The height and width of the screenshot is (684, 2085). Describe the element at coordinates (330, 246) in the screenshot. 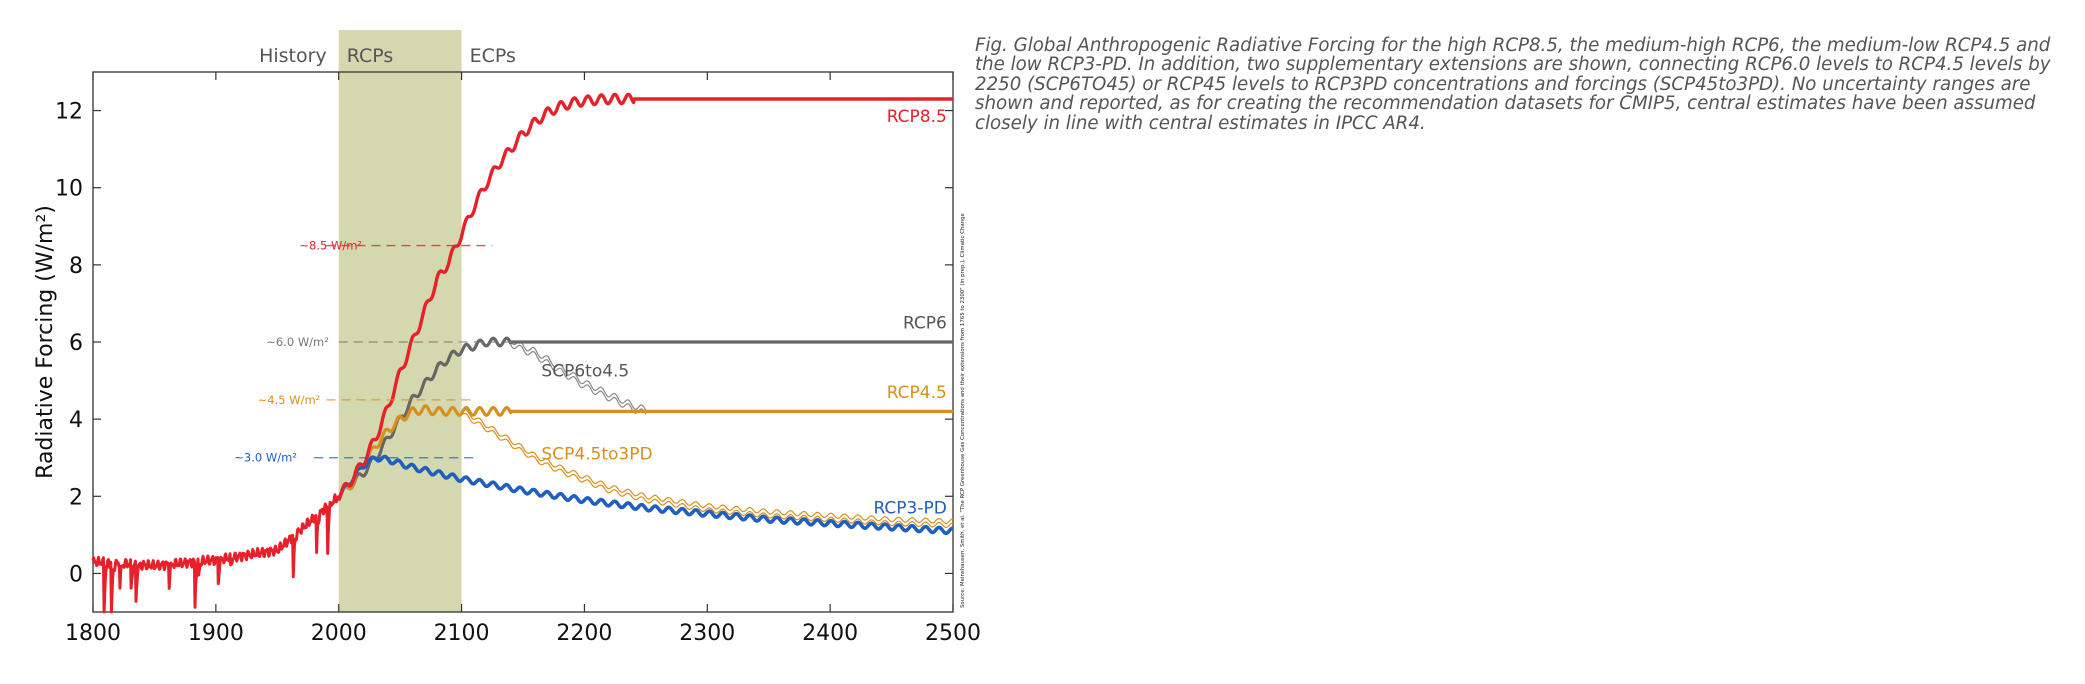

I see `level-label: ~8.5 W/m²` at that location.